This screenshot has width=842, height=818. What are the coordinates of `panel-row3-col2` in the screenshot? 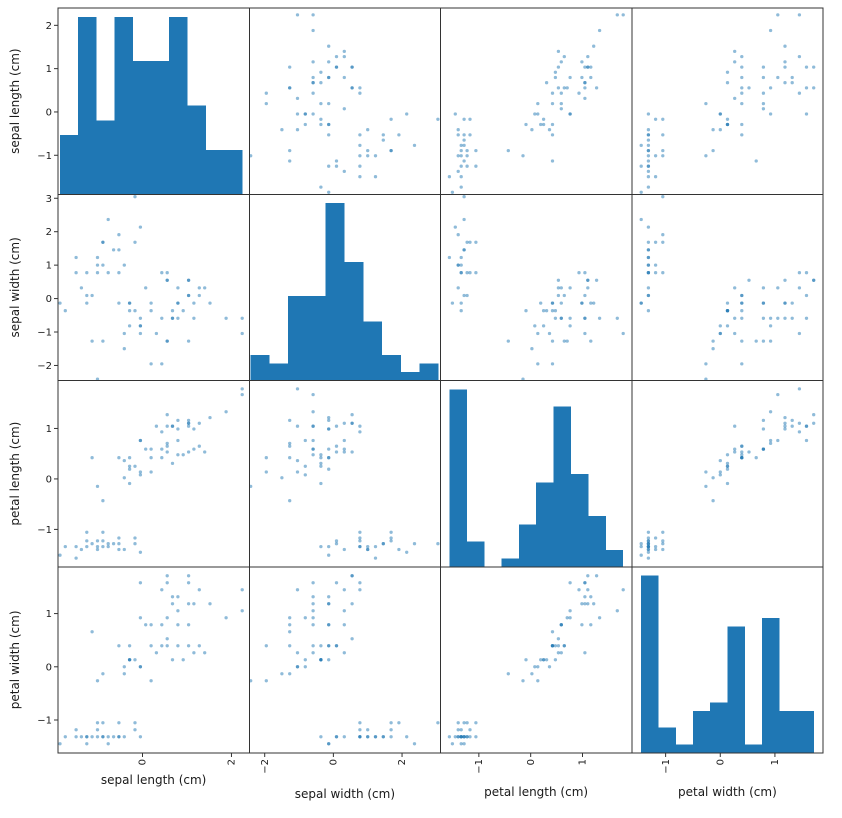 It's located at (536, 660).